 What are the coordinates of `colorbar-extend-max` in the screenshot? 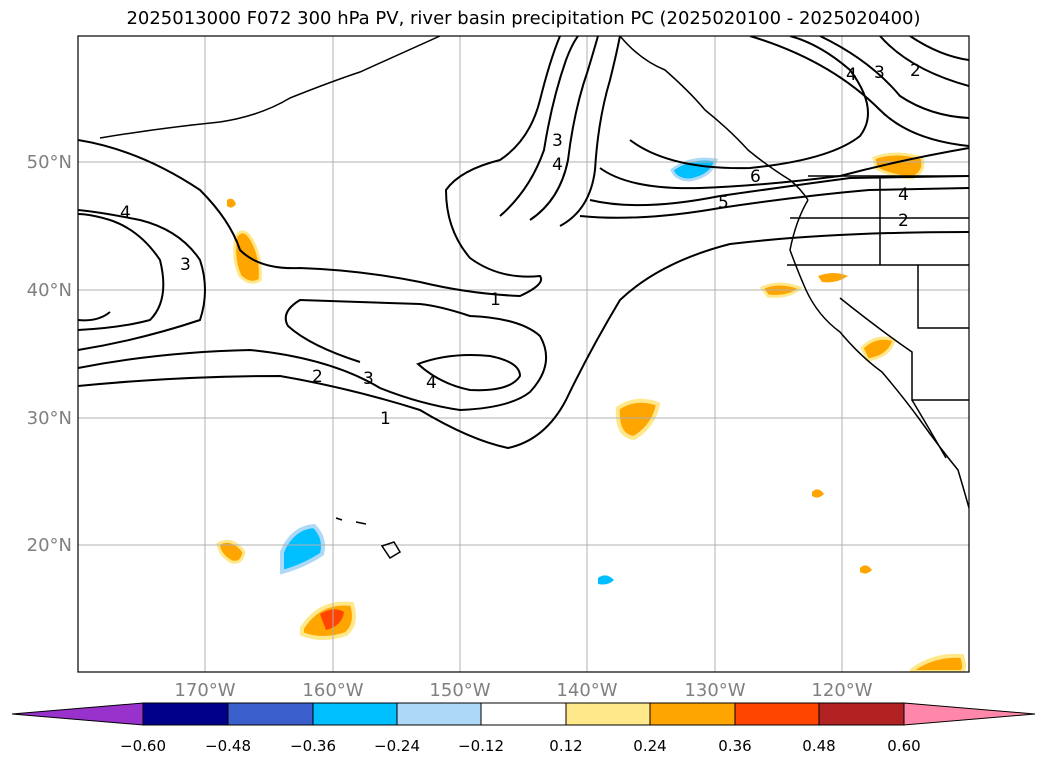 It's located at (969, 714).